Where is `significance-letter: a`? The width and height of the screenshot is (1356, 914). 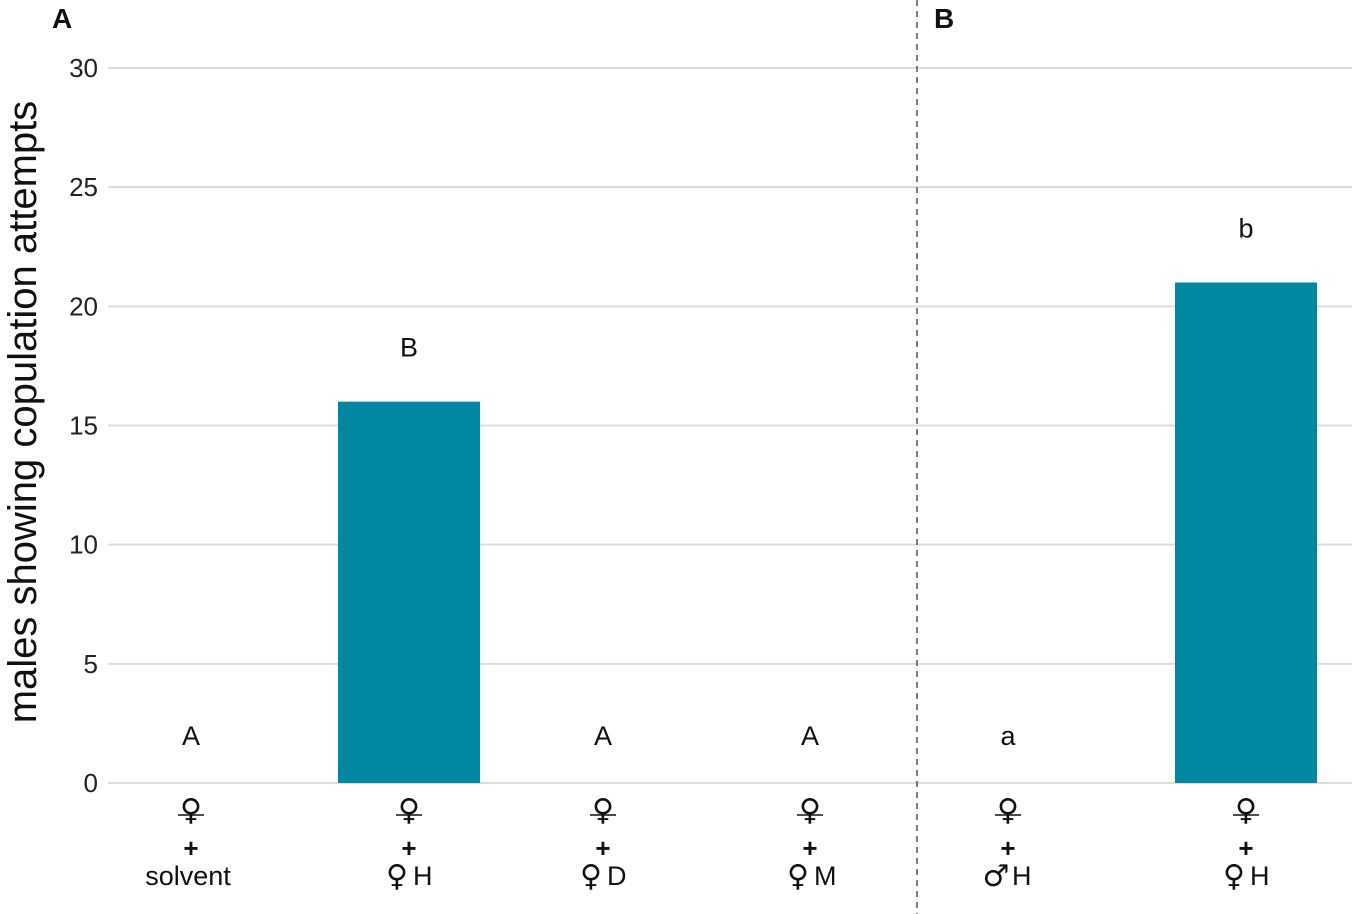
significance-letter: a is located at coordinates (1008, 736).